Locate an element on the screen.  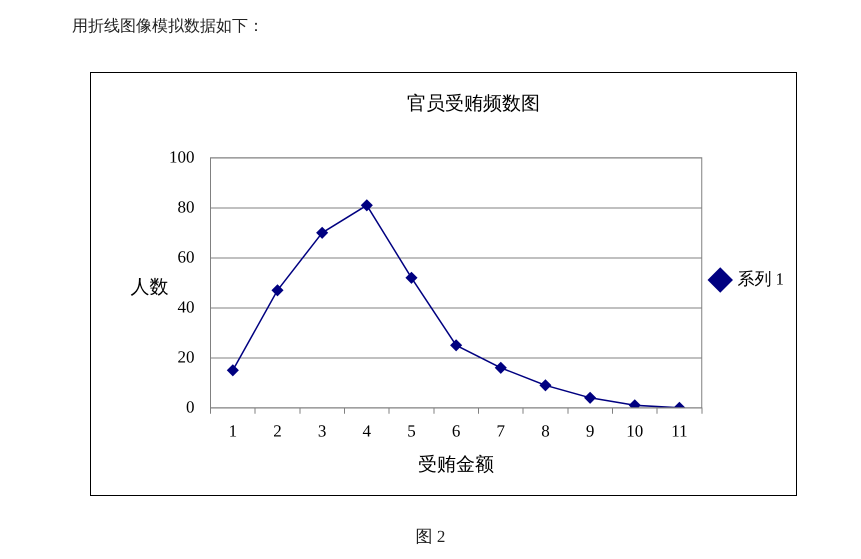
legend-label: 系列 1 is located at coordinates (760, 278).